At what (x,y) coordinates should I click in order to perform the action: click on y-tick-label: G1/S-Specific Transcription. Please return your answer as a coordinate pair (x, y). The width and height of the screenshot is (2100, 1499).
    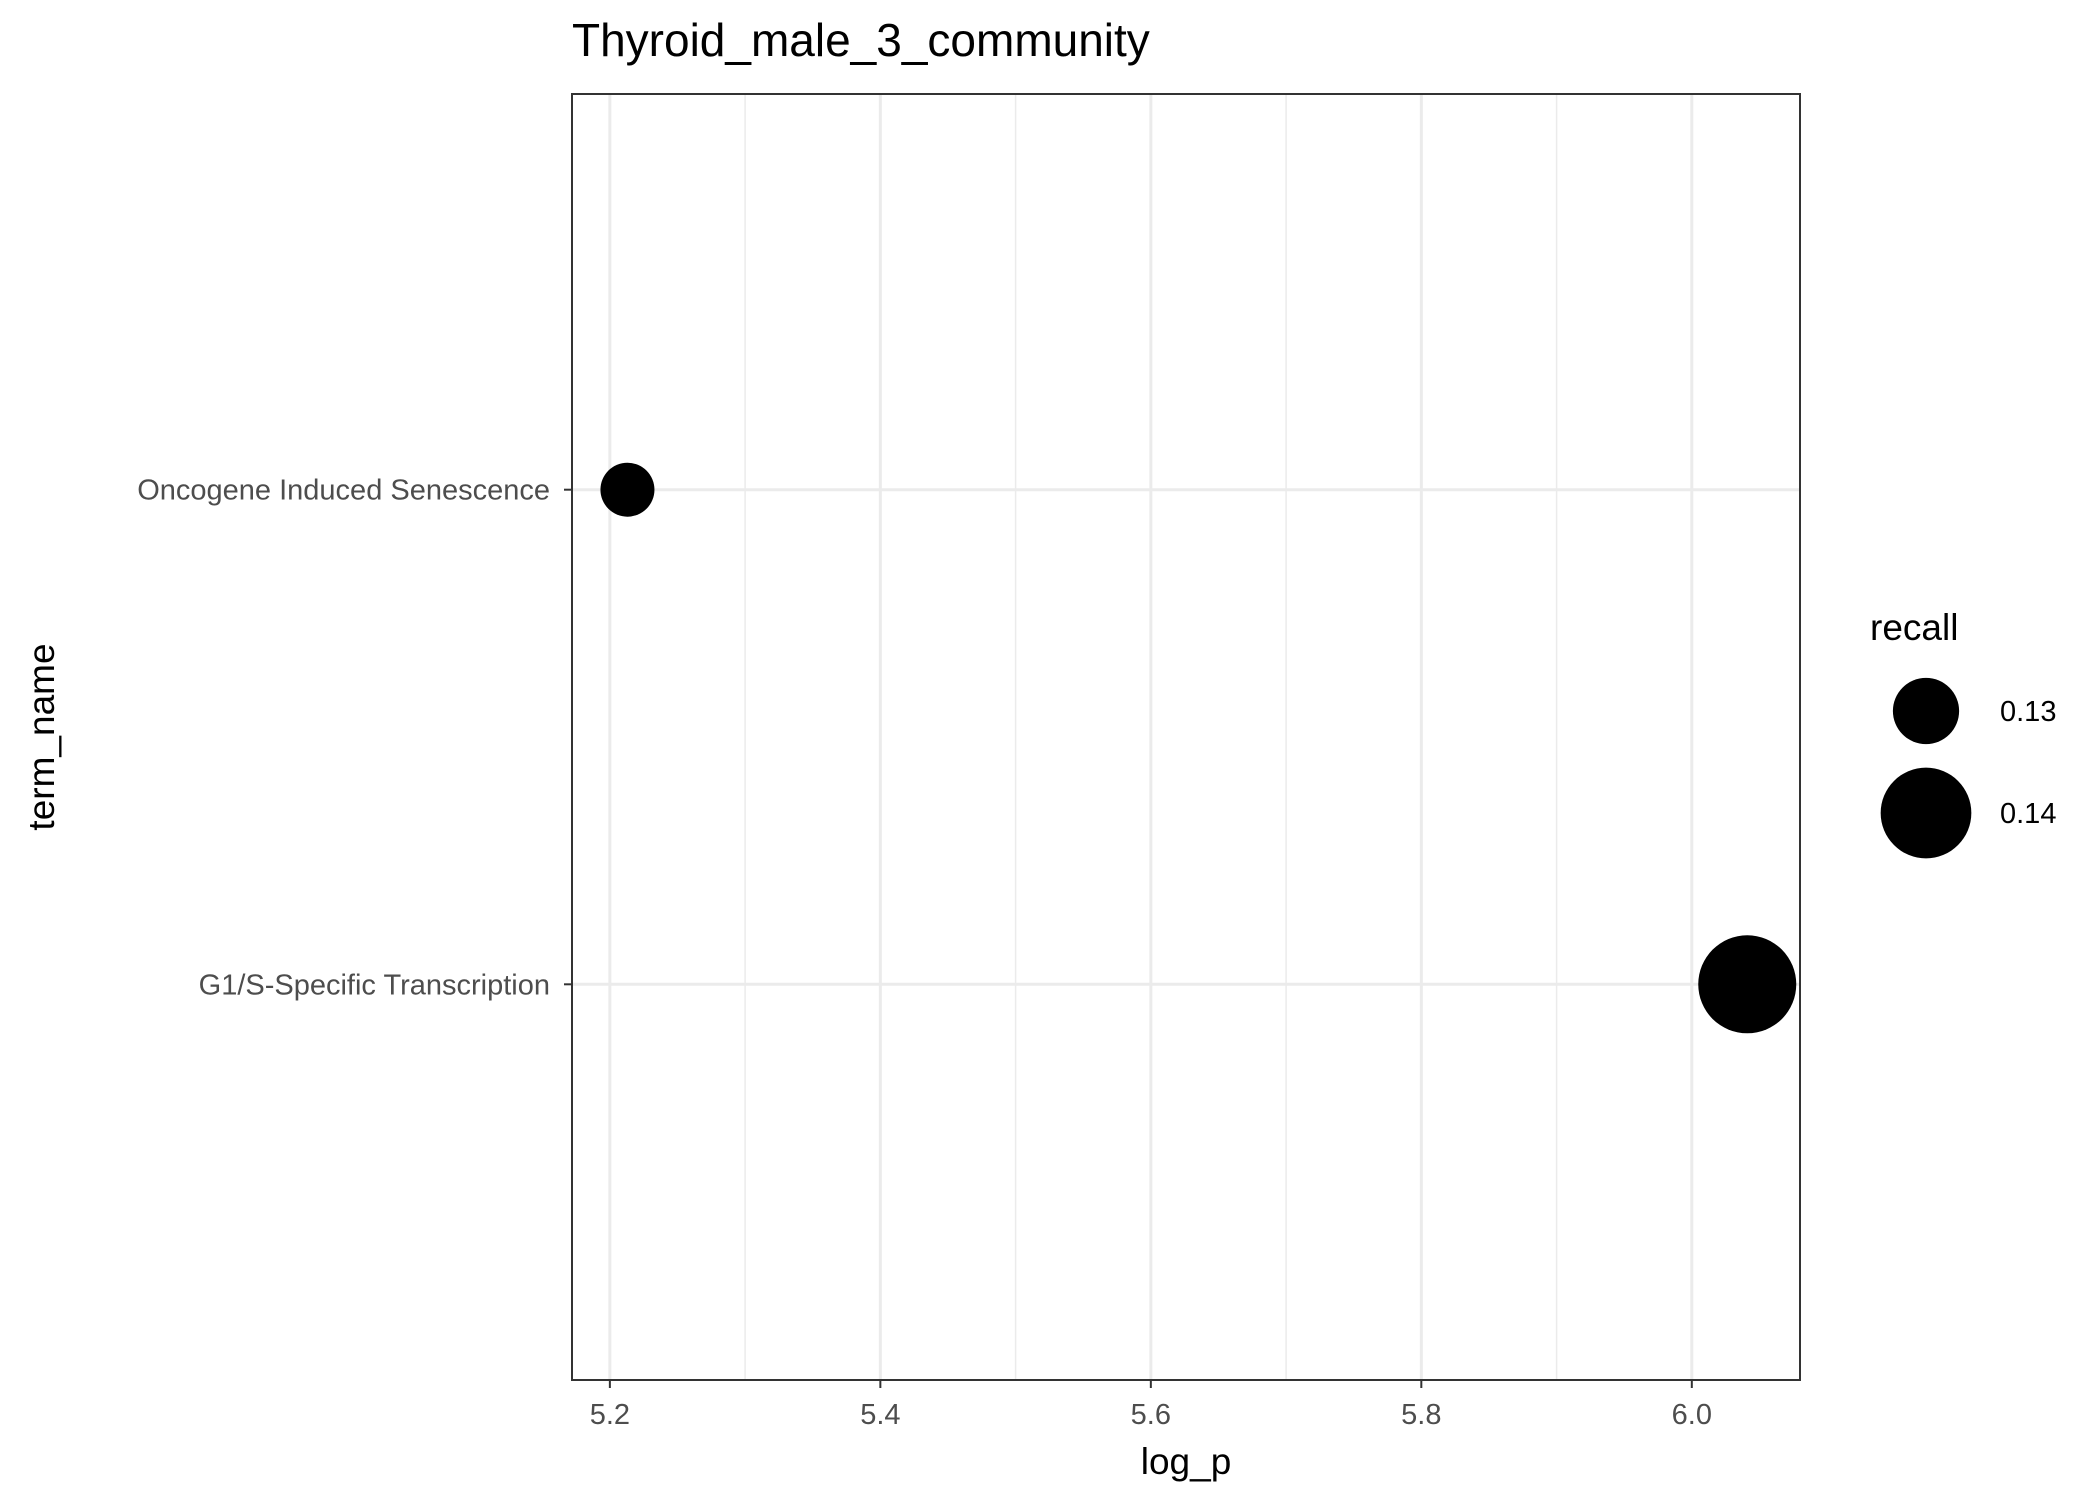
    Looking at the image, I should click on (374, 985).